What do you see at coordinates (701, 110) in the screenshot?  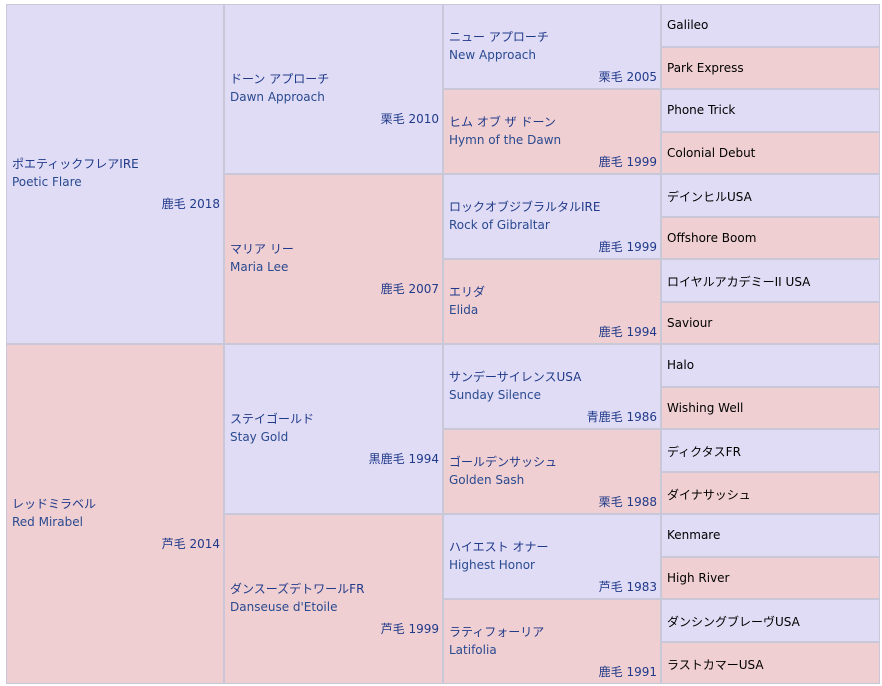 I see `ancestor-name: Phone Trick` at bounding box center [701, 110].